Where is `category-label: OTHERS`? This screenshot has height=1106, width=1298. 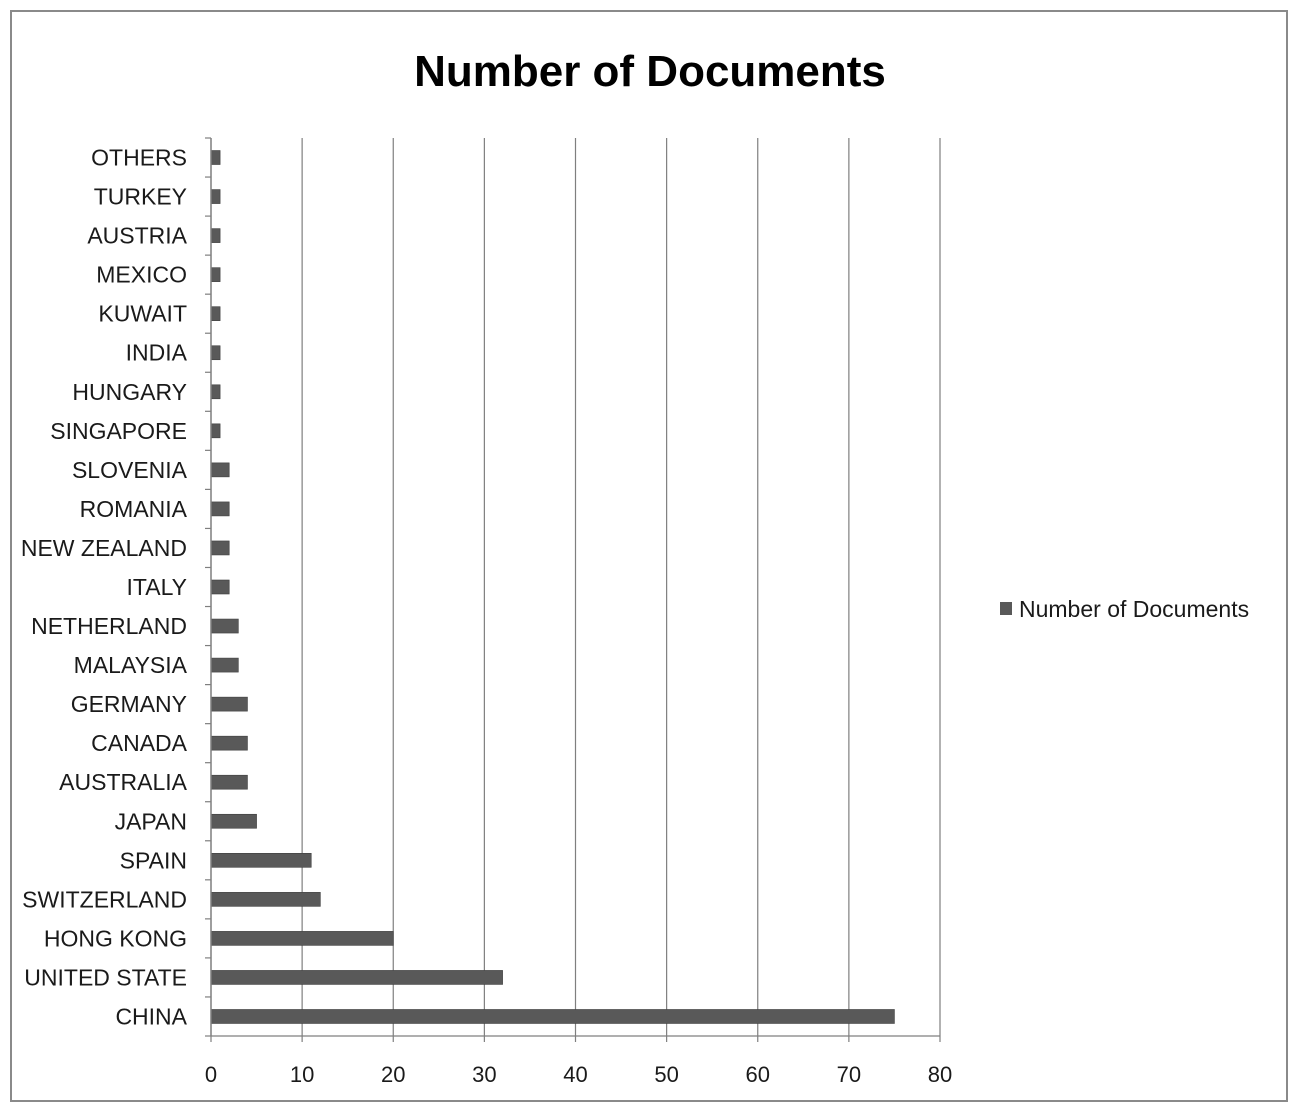
category-label: OTHERS is located at coordinates (139, 158).